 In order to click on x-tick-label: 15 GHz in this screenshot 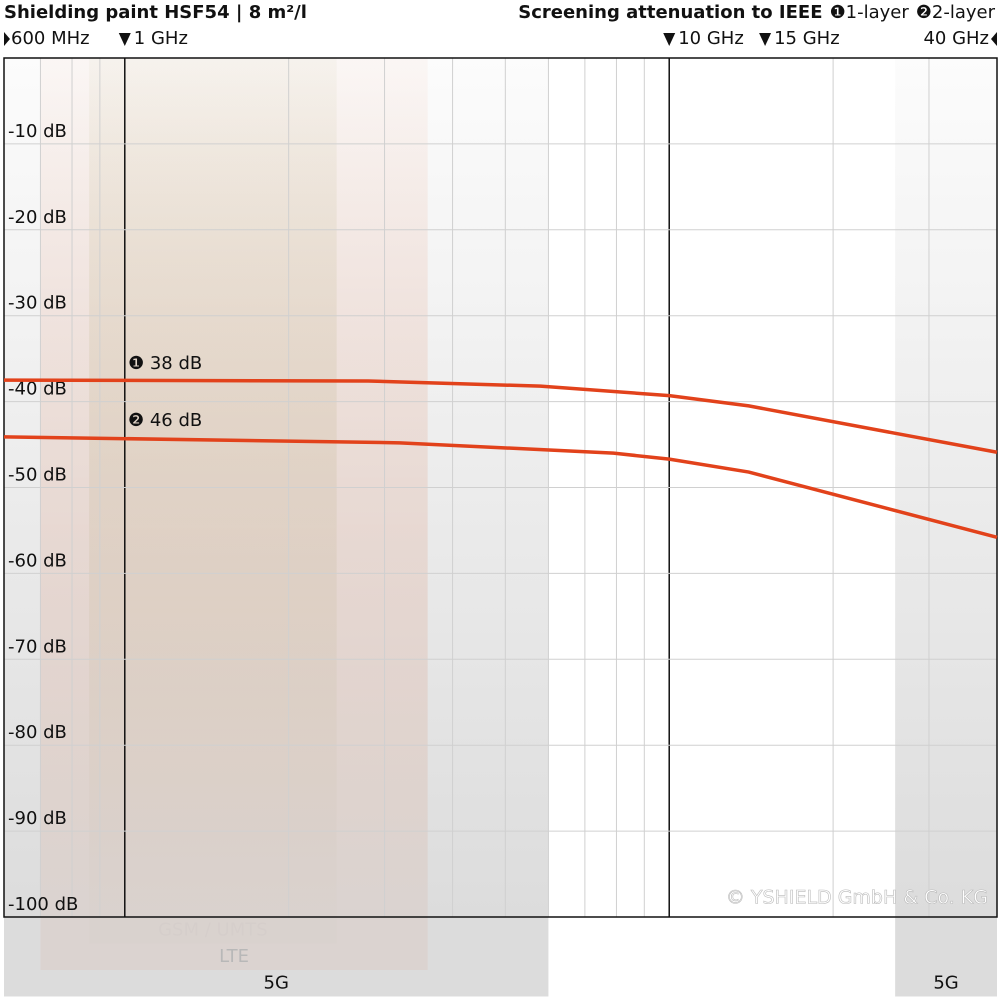, I will do `click(807, 38)`.